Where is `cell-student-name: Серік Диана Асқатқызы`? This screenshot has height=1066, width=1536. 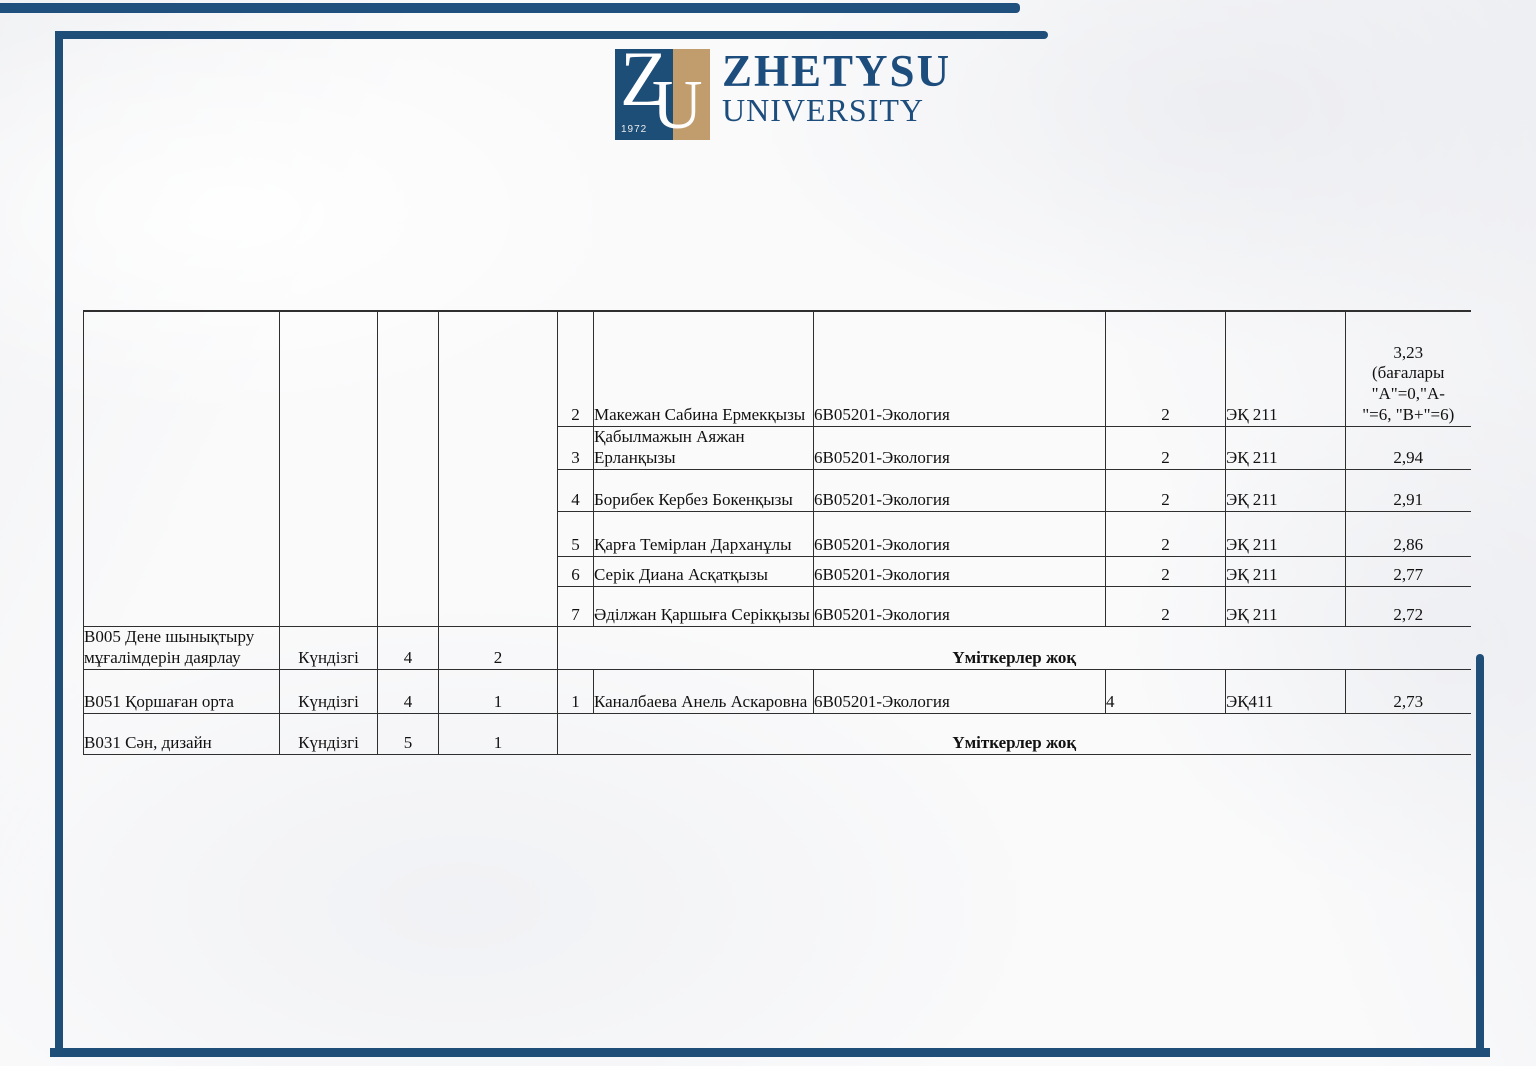
cell-student-name: Серік Диана Асқатқызы is located at coordinates (703, 571).